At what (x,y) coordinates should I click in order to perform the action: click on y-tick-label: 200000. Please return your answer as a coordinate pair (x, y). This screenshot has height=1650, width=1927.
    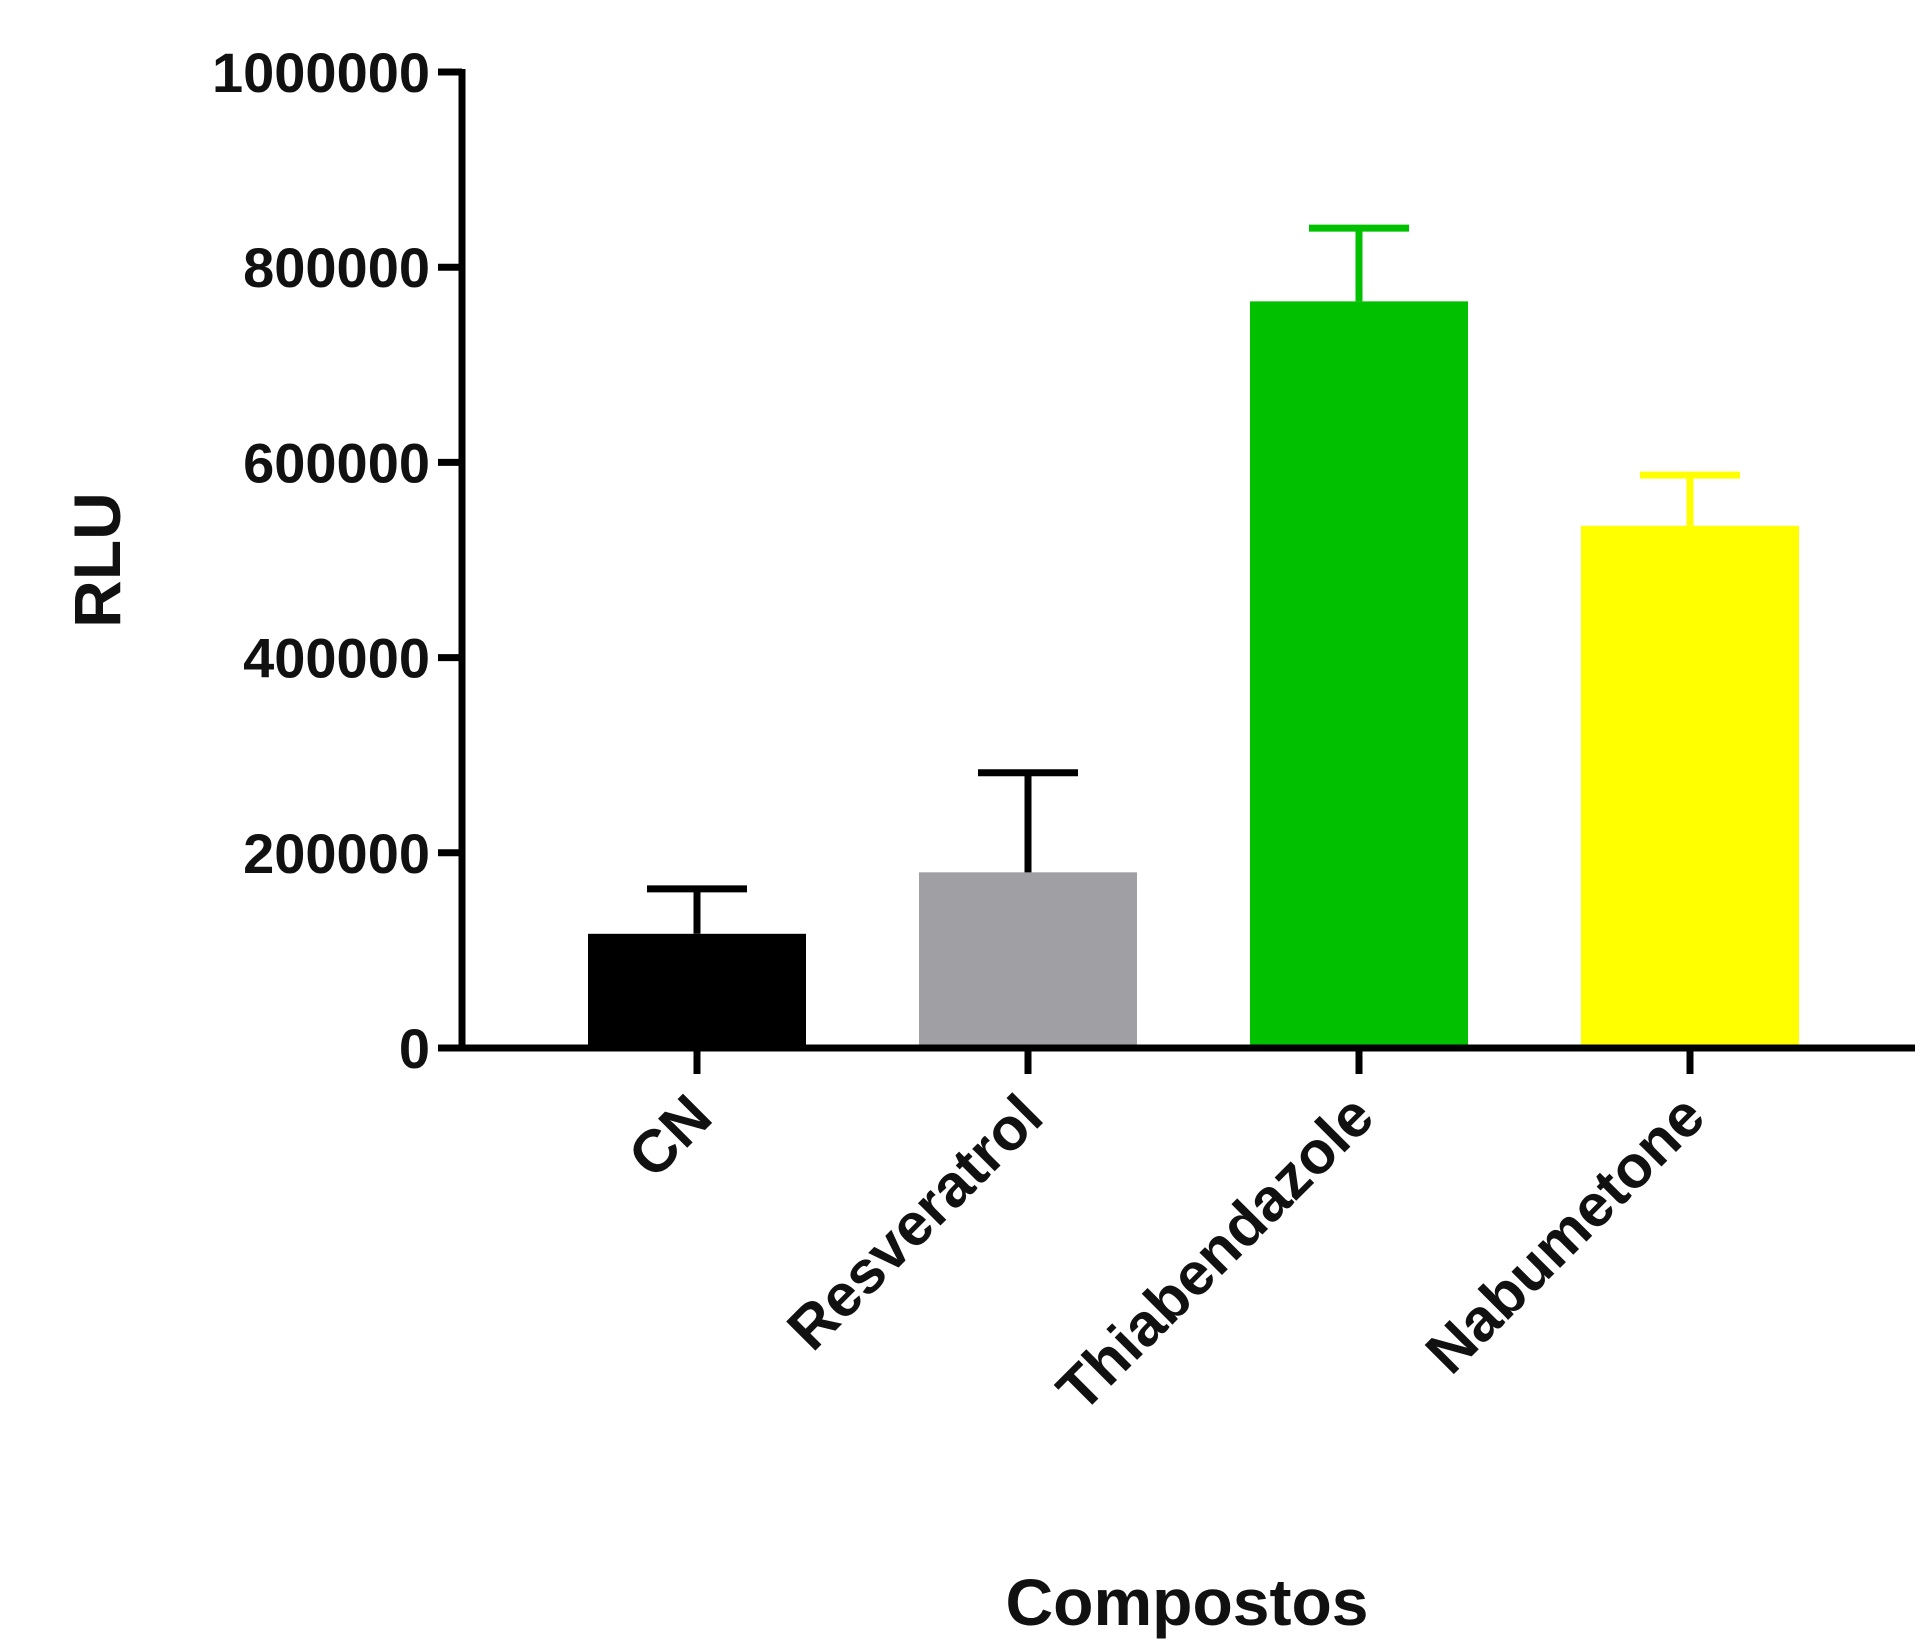
    Looking at the image, I should click on (336, 853).